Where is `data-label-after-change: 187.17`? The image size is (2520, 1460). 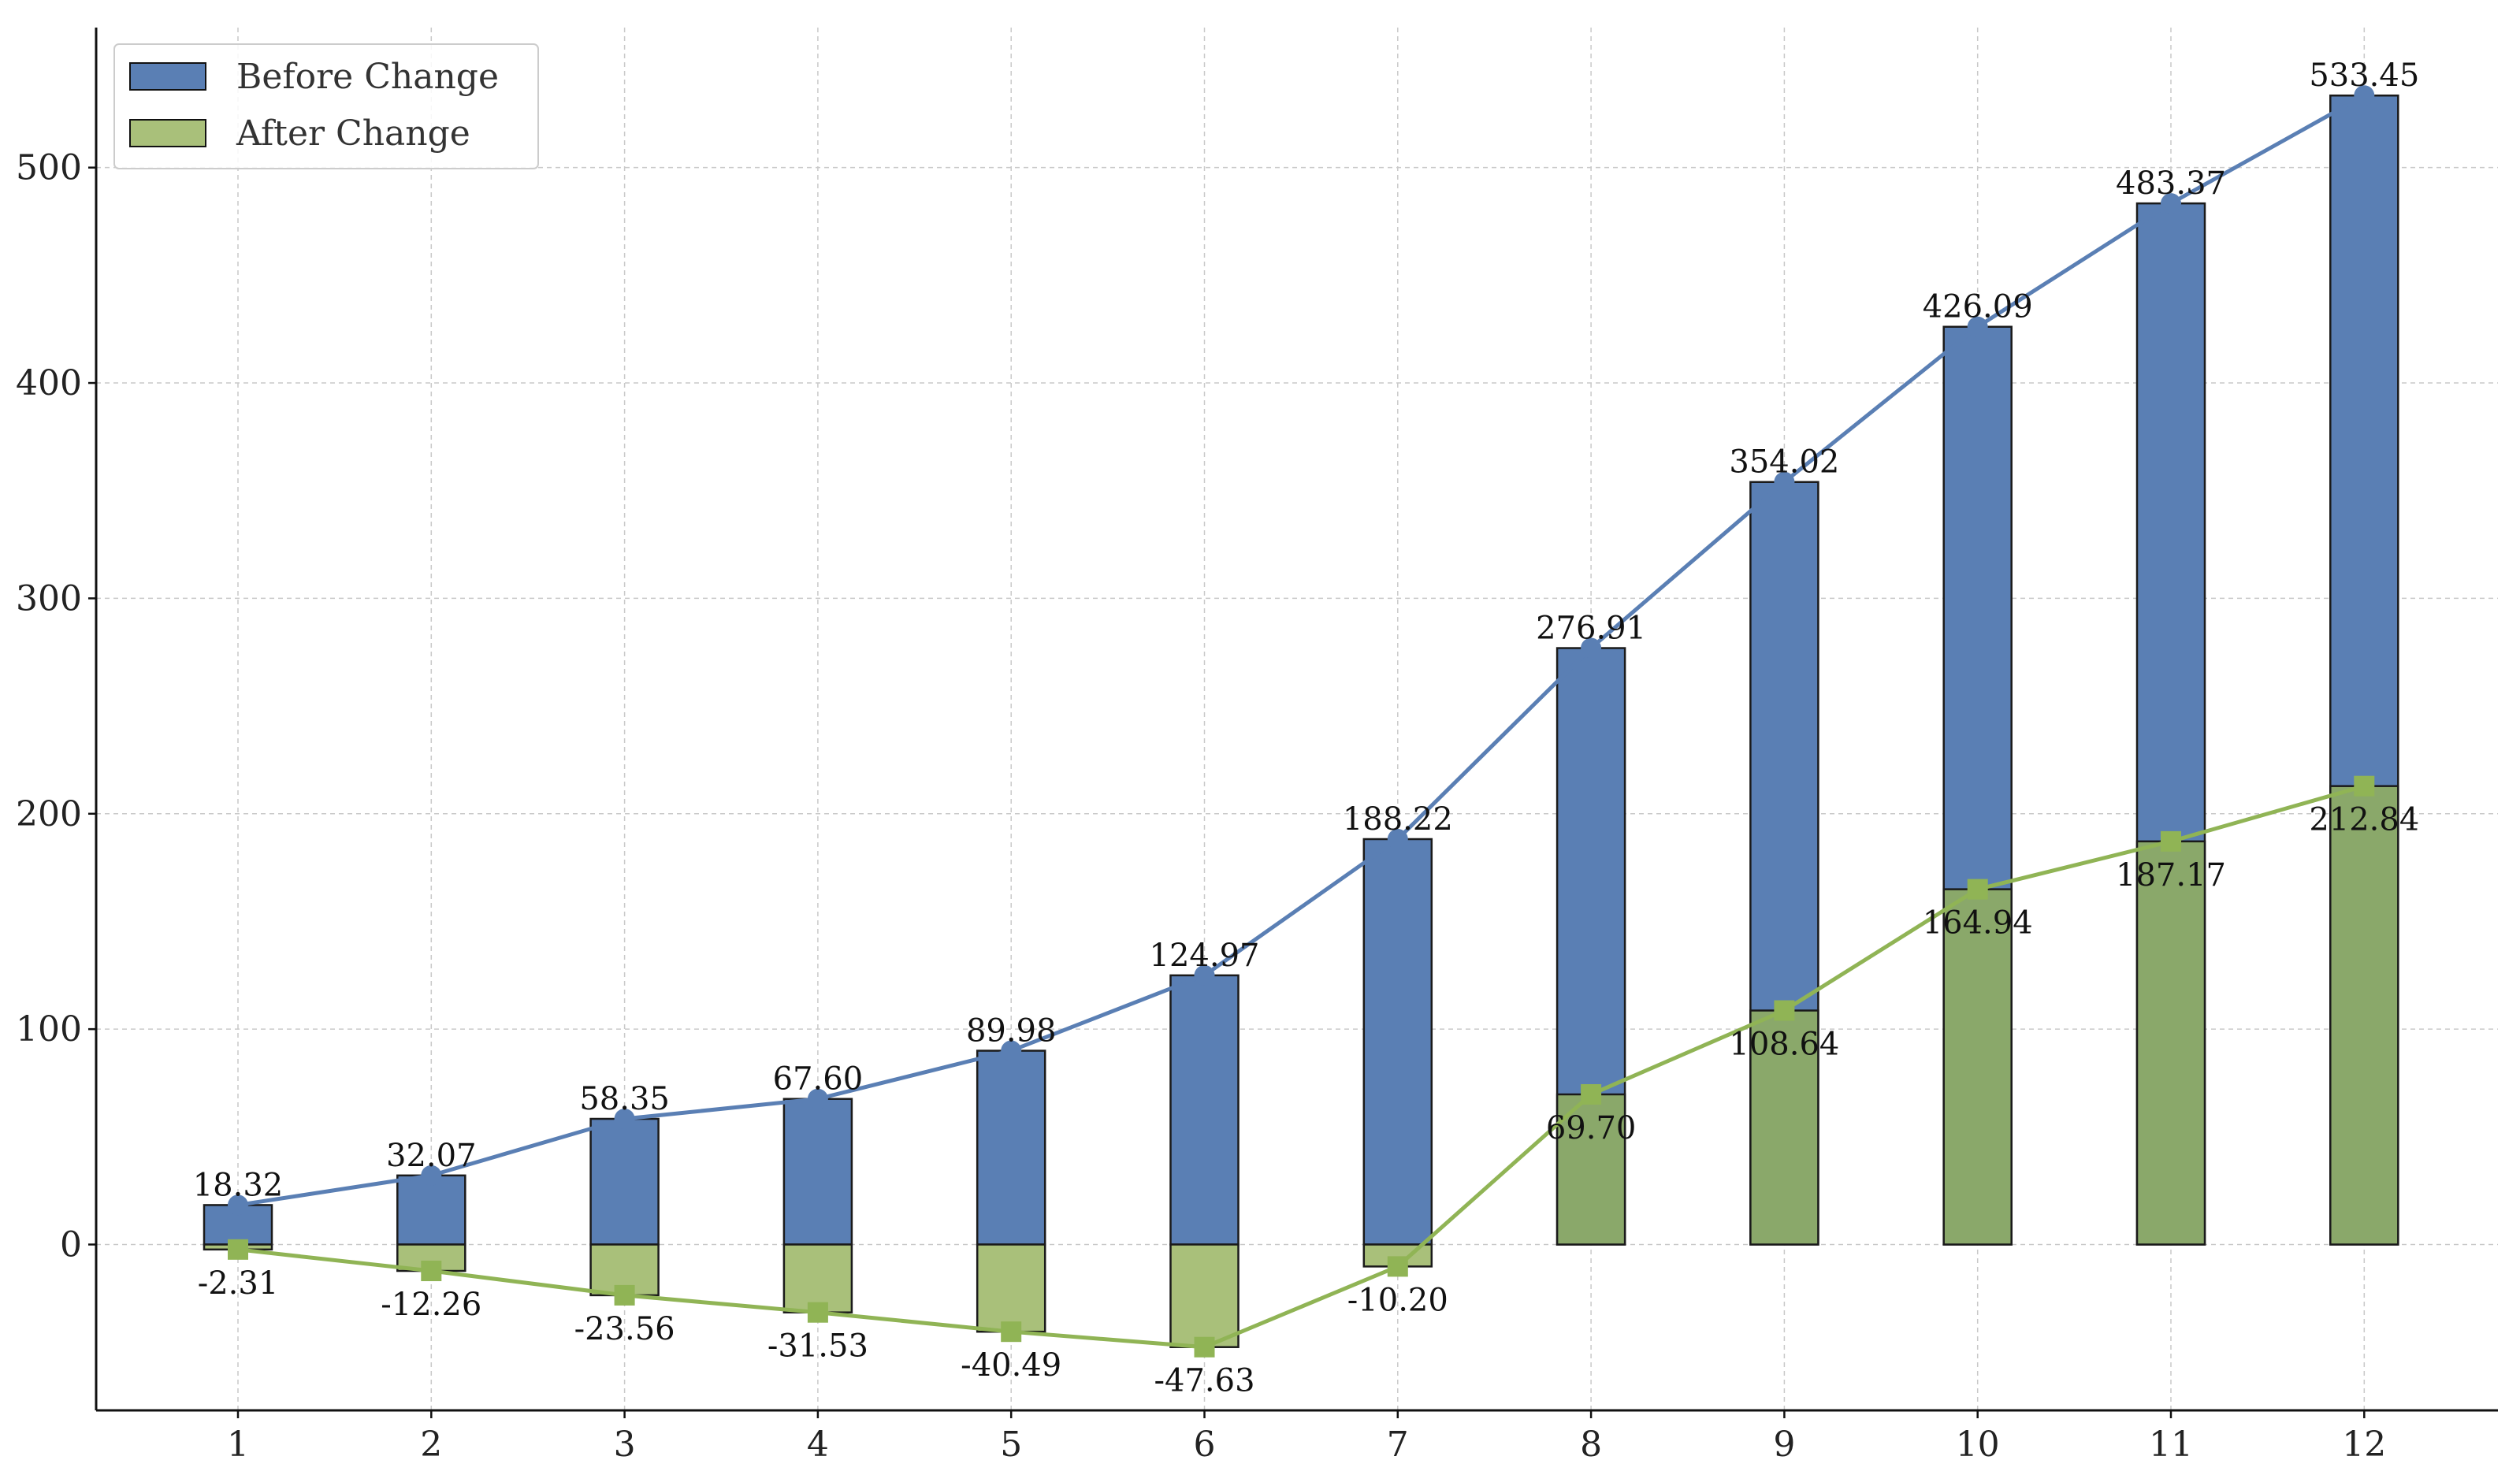
data-label-after-change: 187.17 is located at coordinates (2171, 875).